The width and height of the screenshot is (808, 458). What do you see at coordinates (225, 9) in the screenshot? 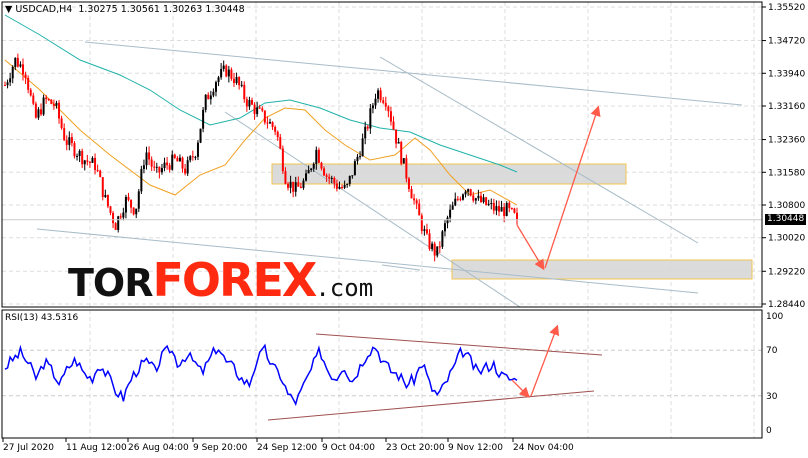
I see `close-value: 1.30448` at bounding box center [225, 9].